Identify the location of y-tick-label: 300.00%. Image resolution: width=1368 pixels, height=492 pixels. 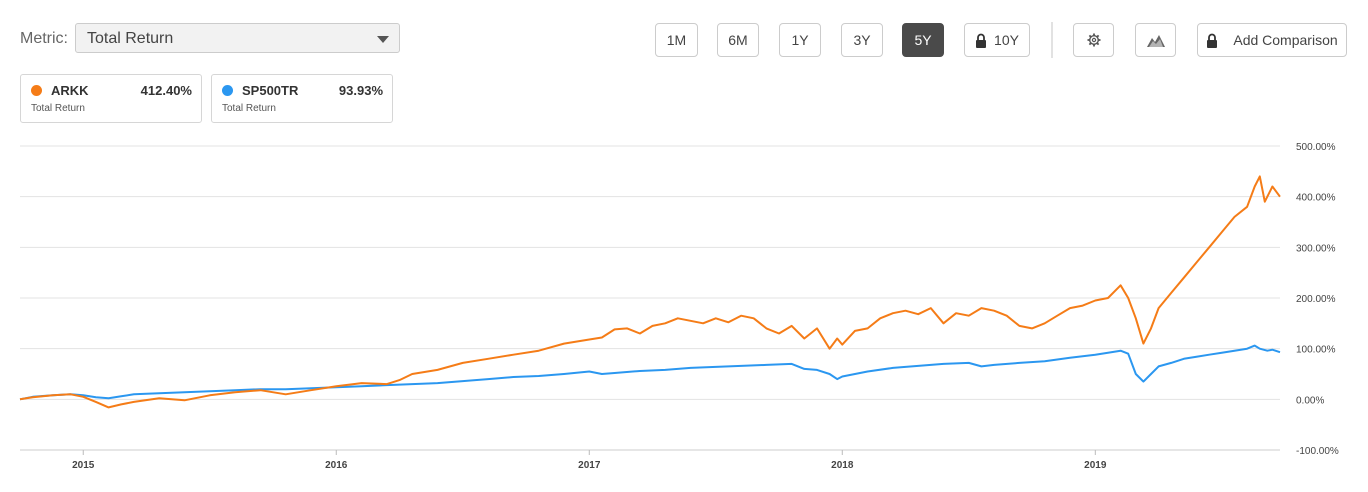
(1316, 248).